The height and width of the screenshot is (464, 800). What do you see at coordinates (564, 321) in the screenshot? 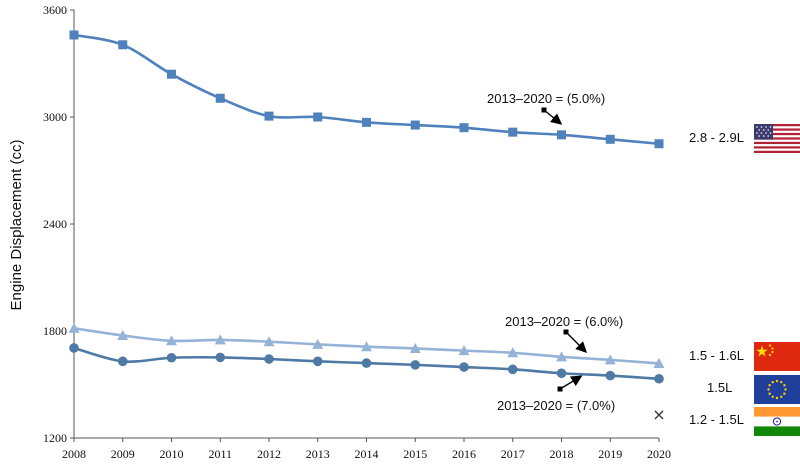
I see `annotation-2-text: 2013–2020 = (6.0%)` at bounding box center [564, 321].